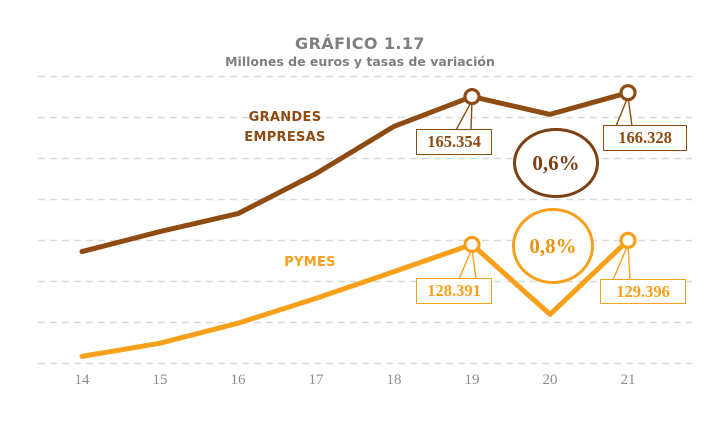  I want to click on series-label-pymes: PYMES, so click(310, 262).